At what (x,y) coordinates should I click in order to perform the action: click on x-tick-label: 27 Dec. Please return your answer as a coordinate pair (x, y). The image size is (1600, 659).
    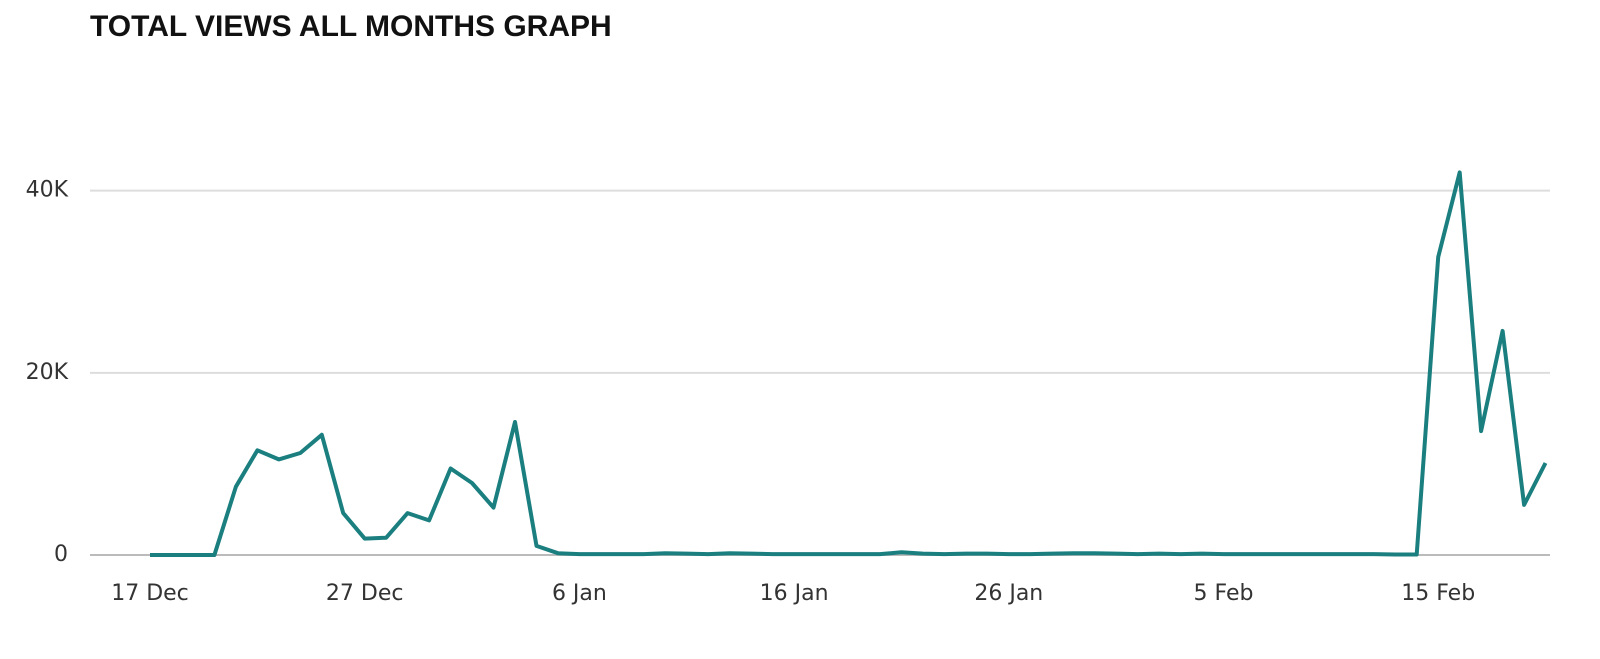
    Looking at the image, I should click on (365, 593).